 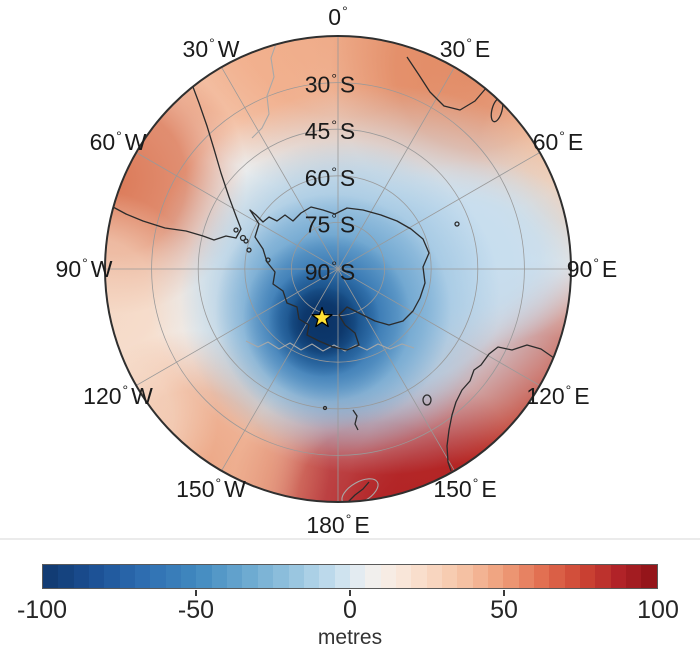 I want to click on lon-label-60E: 60° E, so click(x=558, y=141).